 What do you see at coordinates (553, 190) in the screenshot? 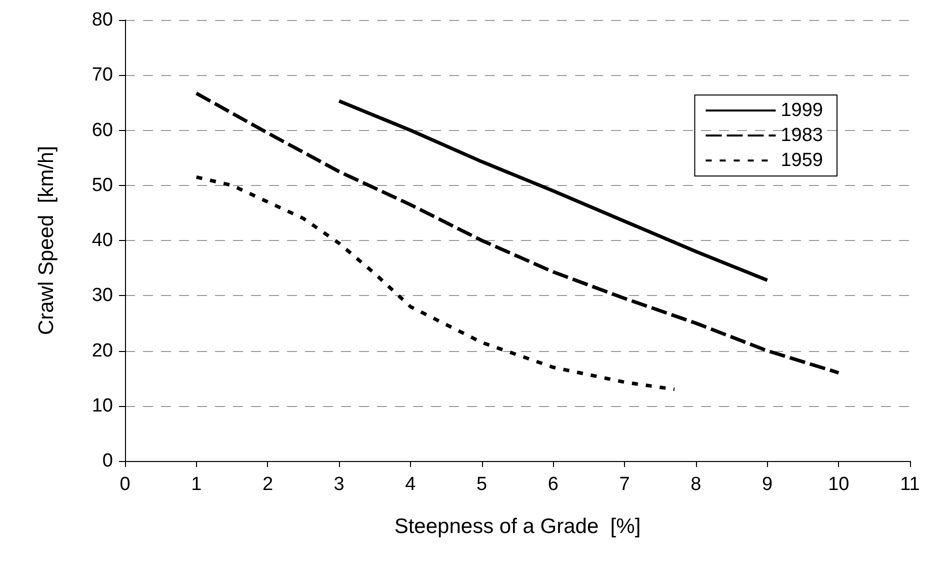
I see `line-series` at bounding box center [553, 190].